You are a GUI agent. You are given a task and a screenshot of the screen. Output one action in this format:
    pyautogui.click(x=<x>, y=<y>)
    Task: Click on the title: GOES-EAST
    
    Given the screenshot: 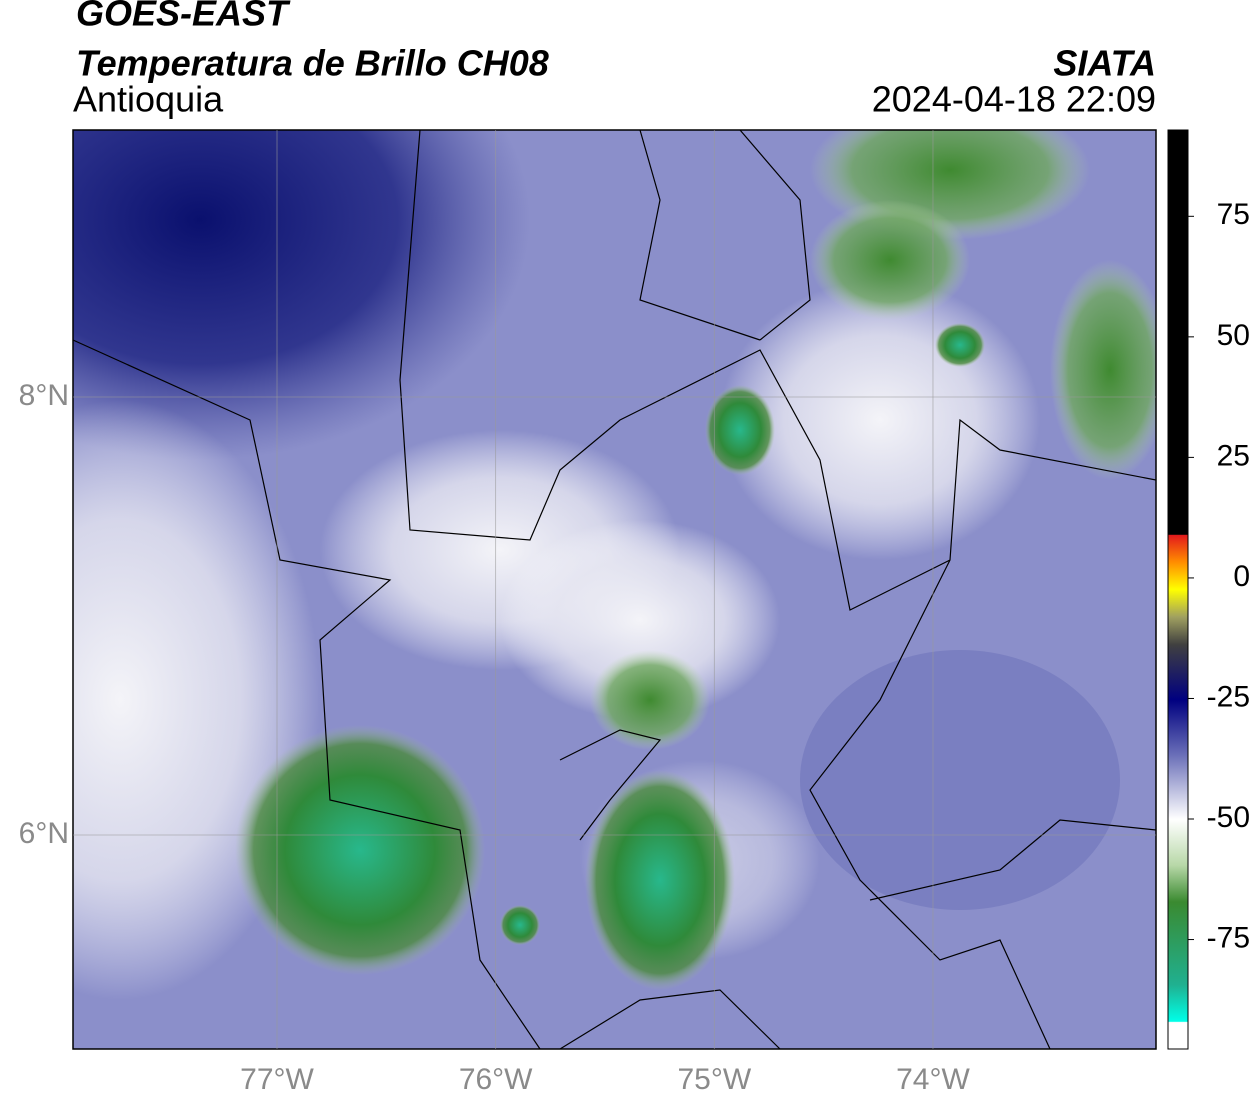 What is the action you would take?
    pyautogui.click(x=183, y=17)
    